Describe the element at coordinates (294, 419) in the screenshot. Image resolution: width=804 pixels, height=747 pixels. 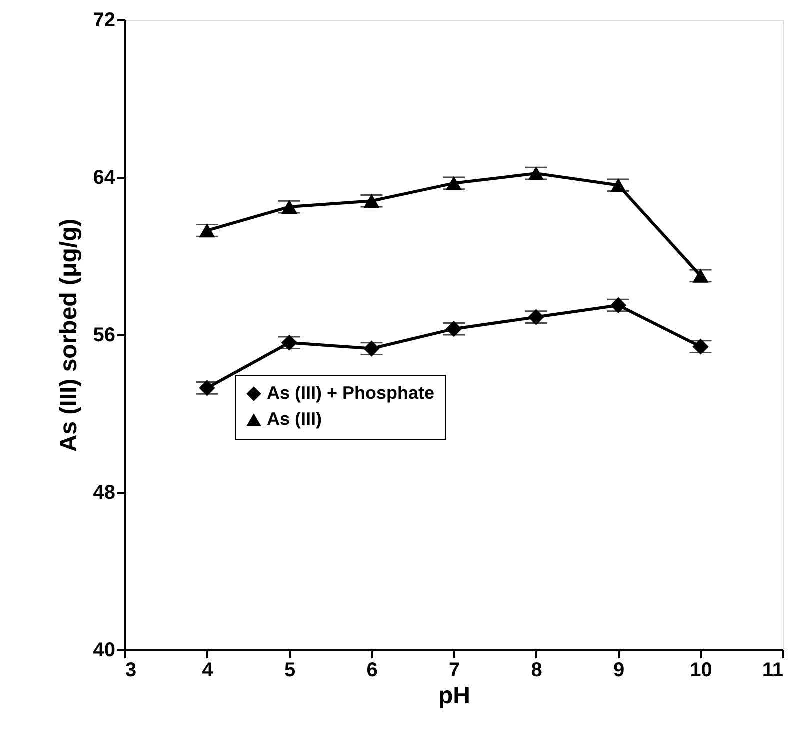
I see `legend-label: As (III)` at that location.